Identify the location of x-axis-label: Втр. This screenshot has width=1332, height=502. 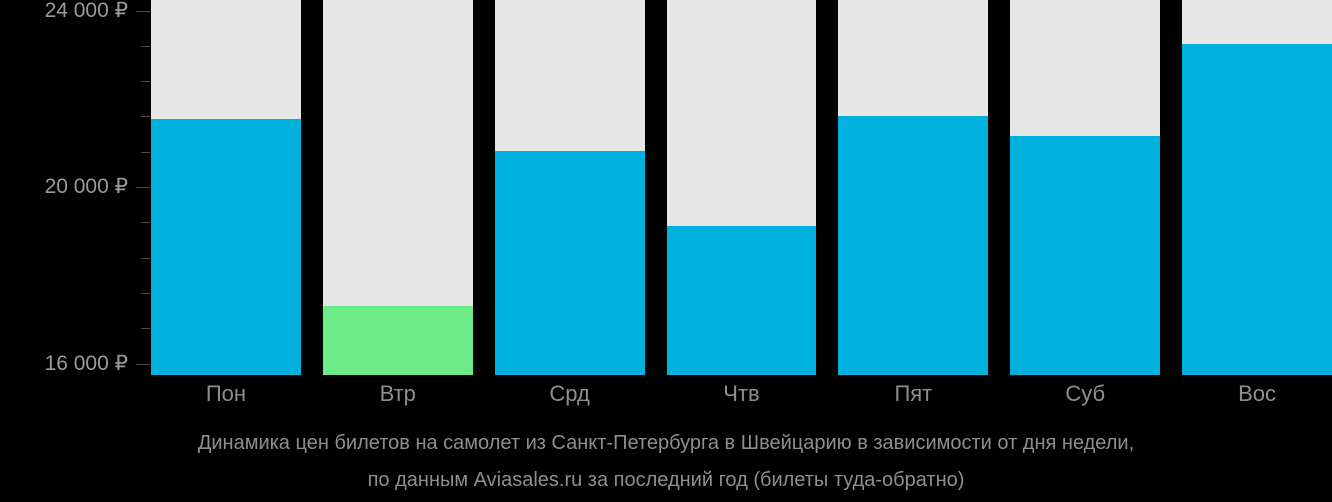
(397, 393).